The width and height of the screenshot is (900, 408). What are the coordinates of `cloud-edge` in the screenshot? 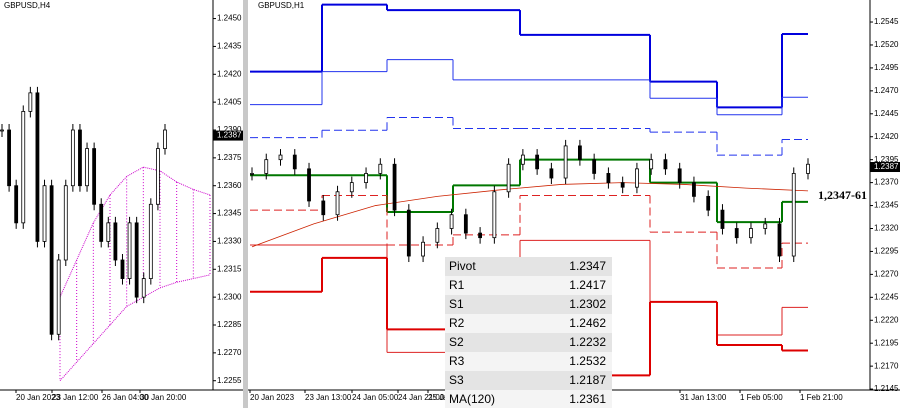 It's located at (135, 328).